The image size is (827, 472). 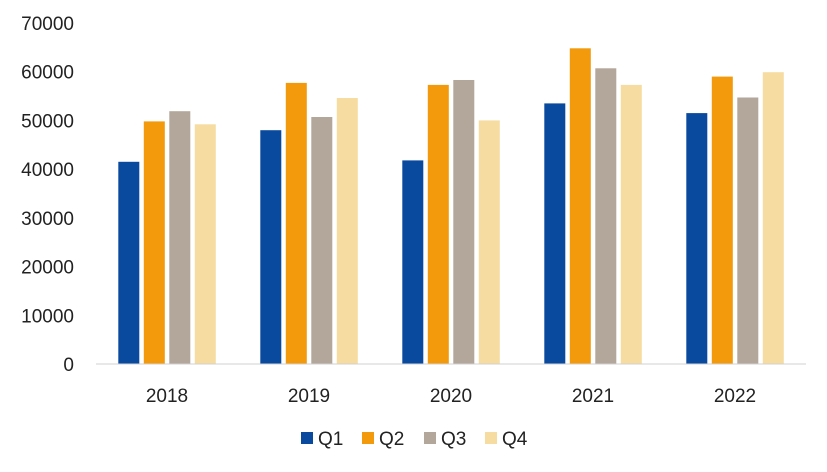 What do you see at coordinates (129, 262) in the screenshot?
I see `bar-q1-2018` at bounding box center [129, 262].